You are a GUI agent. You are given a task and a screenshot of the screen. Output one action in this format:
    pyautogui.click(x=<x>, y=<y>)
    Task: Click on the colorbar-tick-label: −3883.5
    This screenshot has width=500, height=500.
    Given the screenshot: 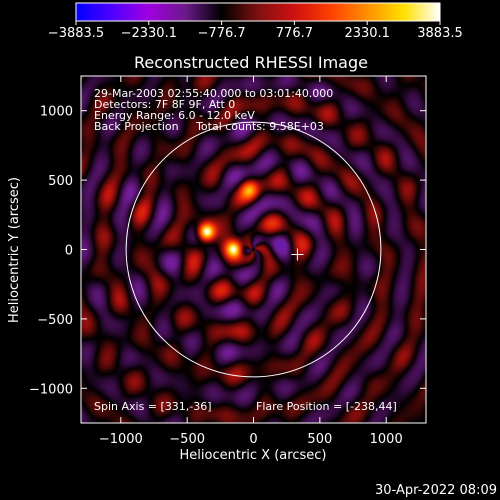 What is the action you would take?
    pyautogui.click(x=76, y=33)
    